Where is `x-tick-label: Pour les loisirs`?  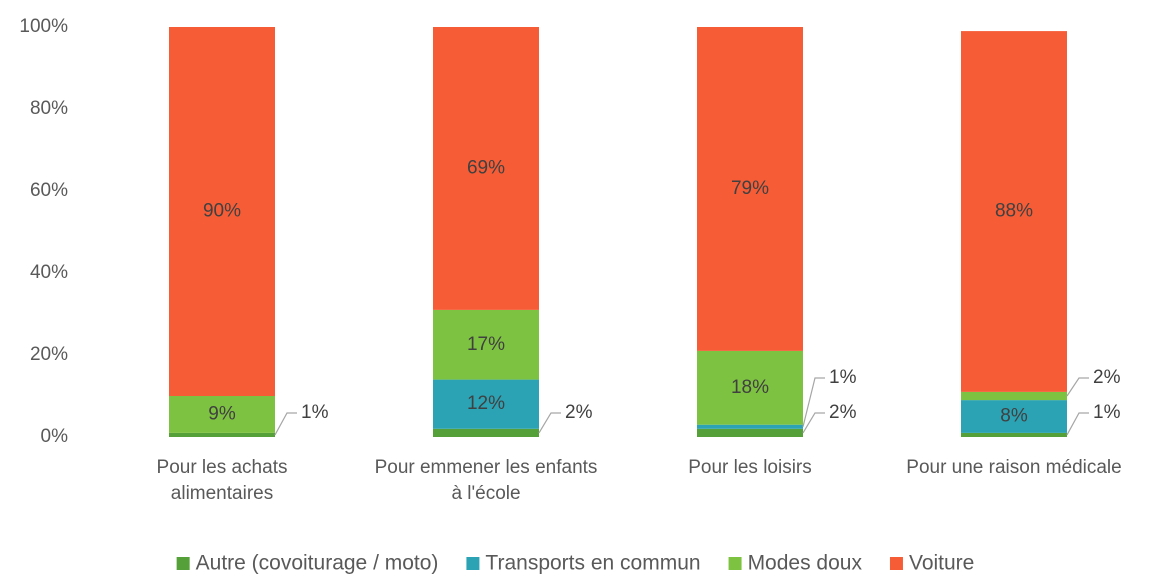
x-tick-label: Pour les loisirs is located at coordinates (750, 467).